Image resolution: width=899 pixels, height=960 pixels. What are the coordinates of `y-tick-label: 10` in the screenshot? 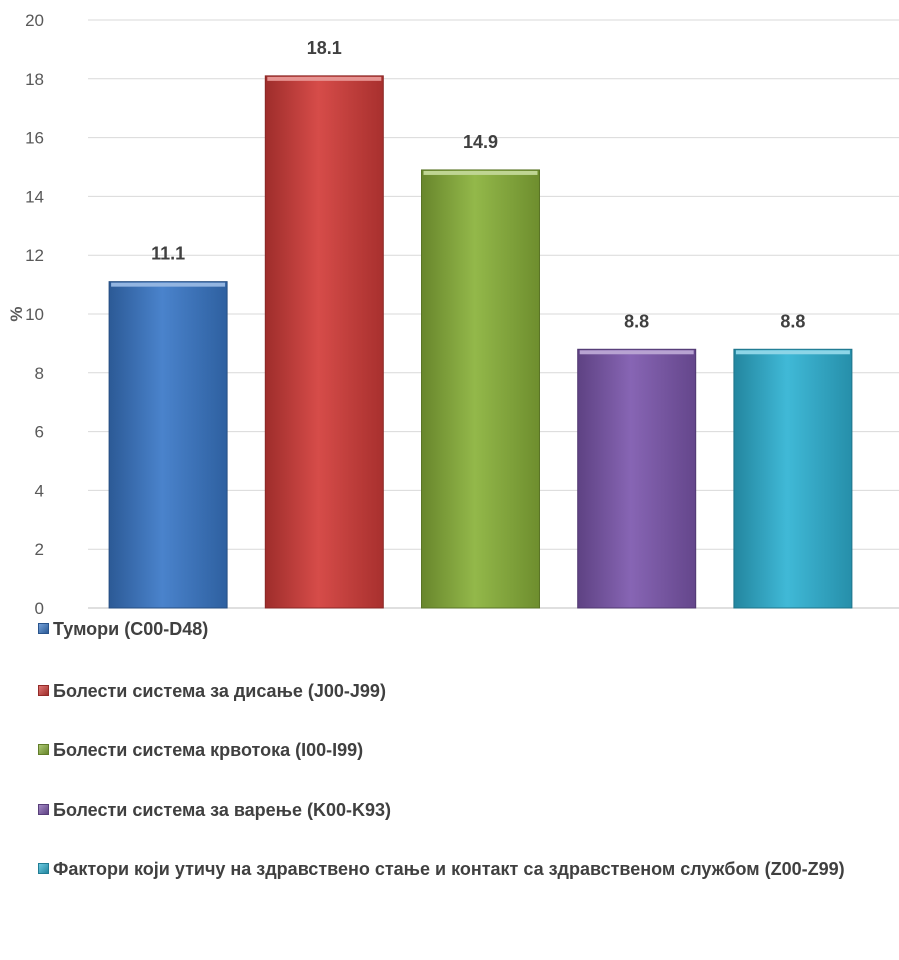 It's located at (34, 314).